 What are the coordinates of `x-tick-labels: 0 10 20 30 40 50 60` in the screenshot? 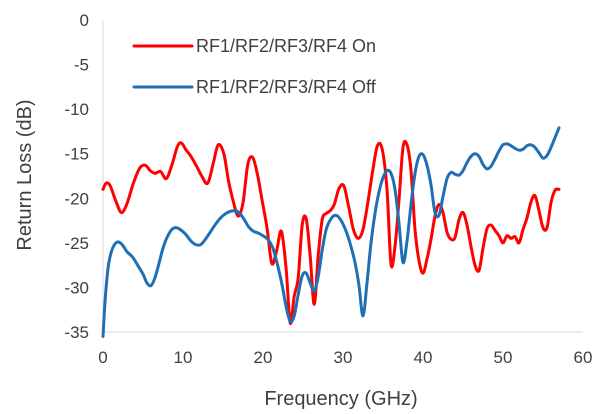 It's located at (345, 357).